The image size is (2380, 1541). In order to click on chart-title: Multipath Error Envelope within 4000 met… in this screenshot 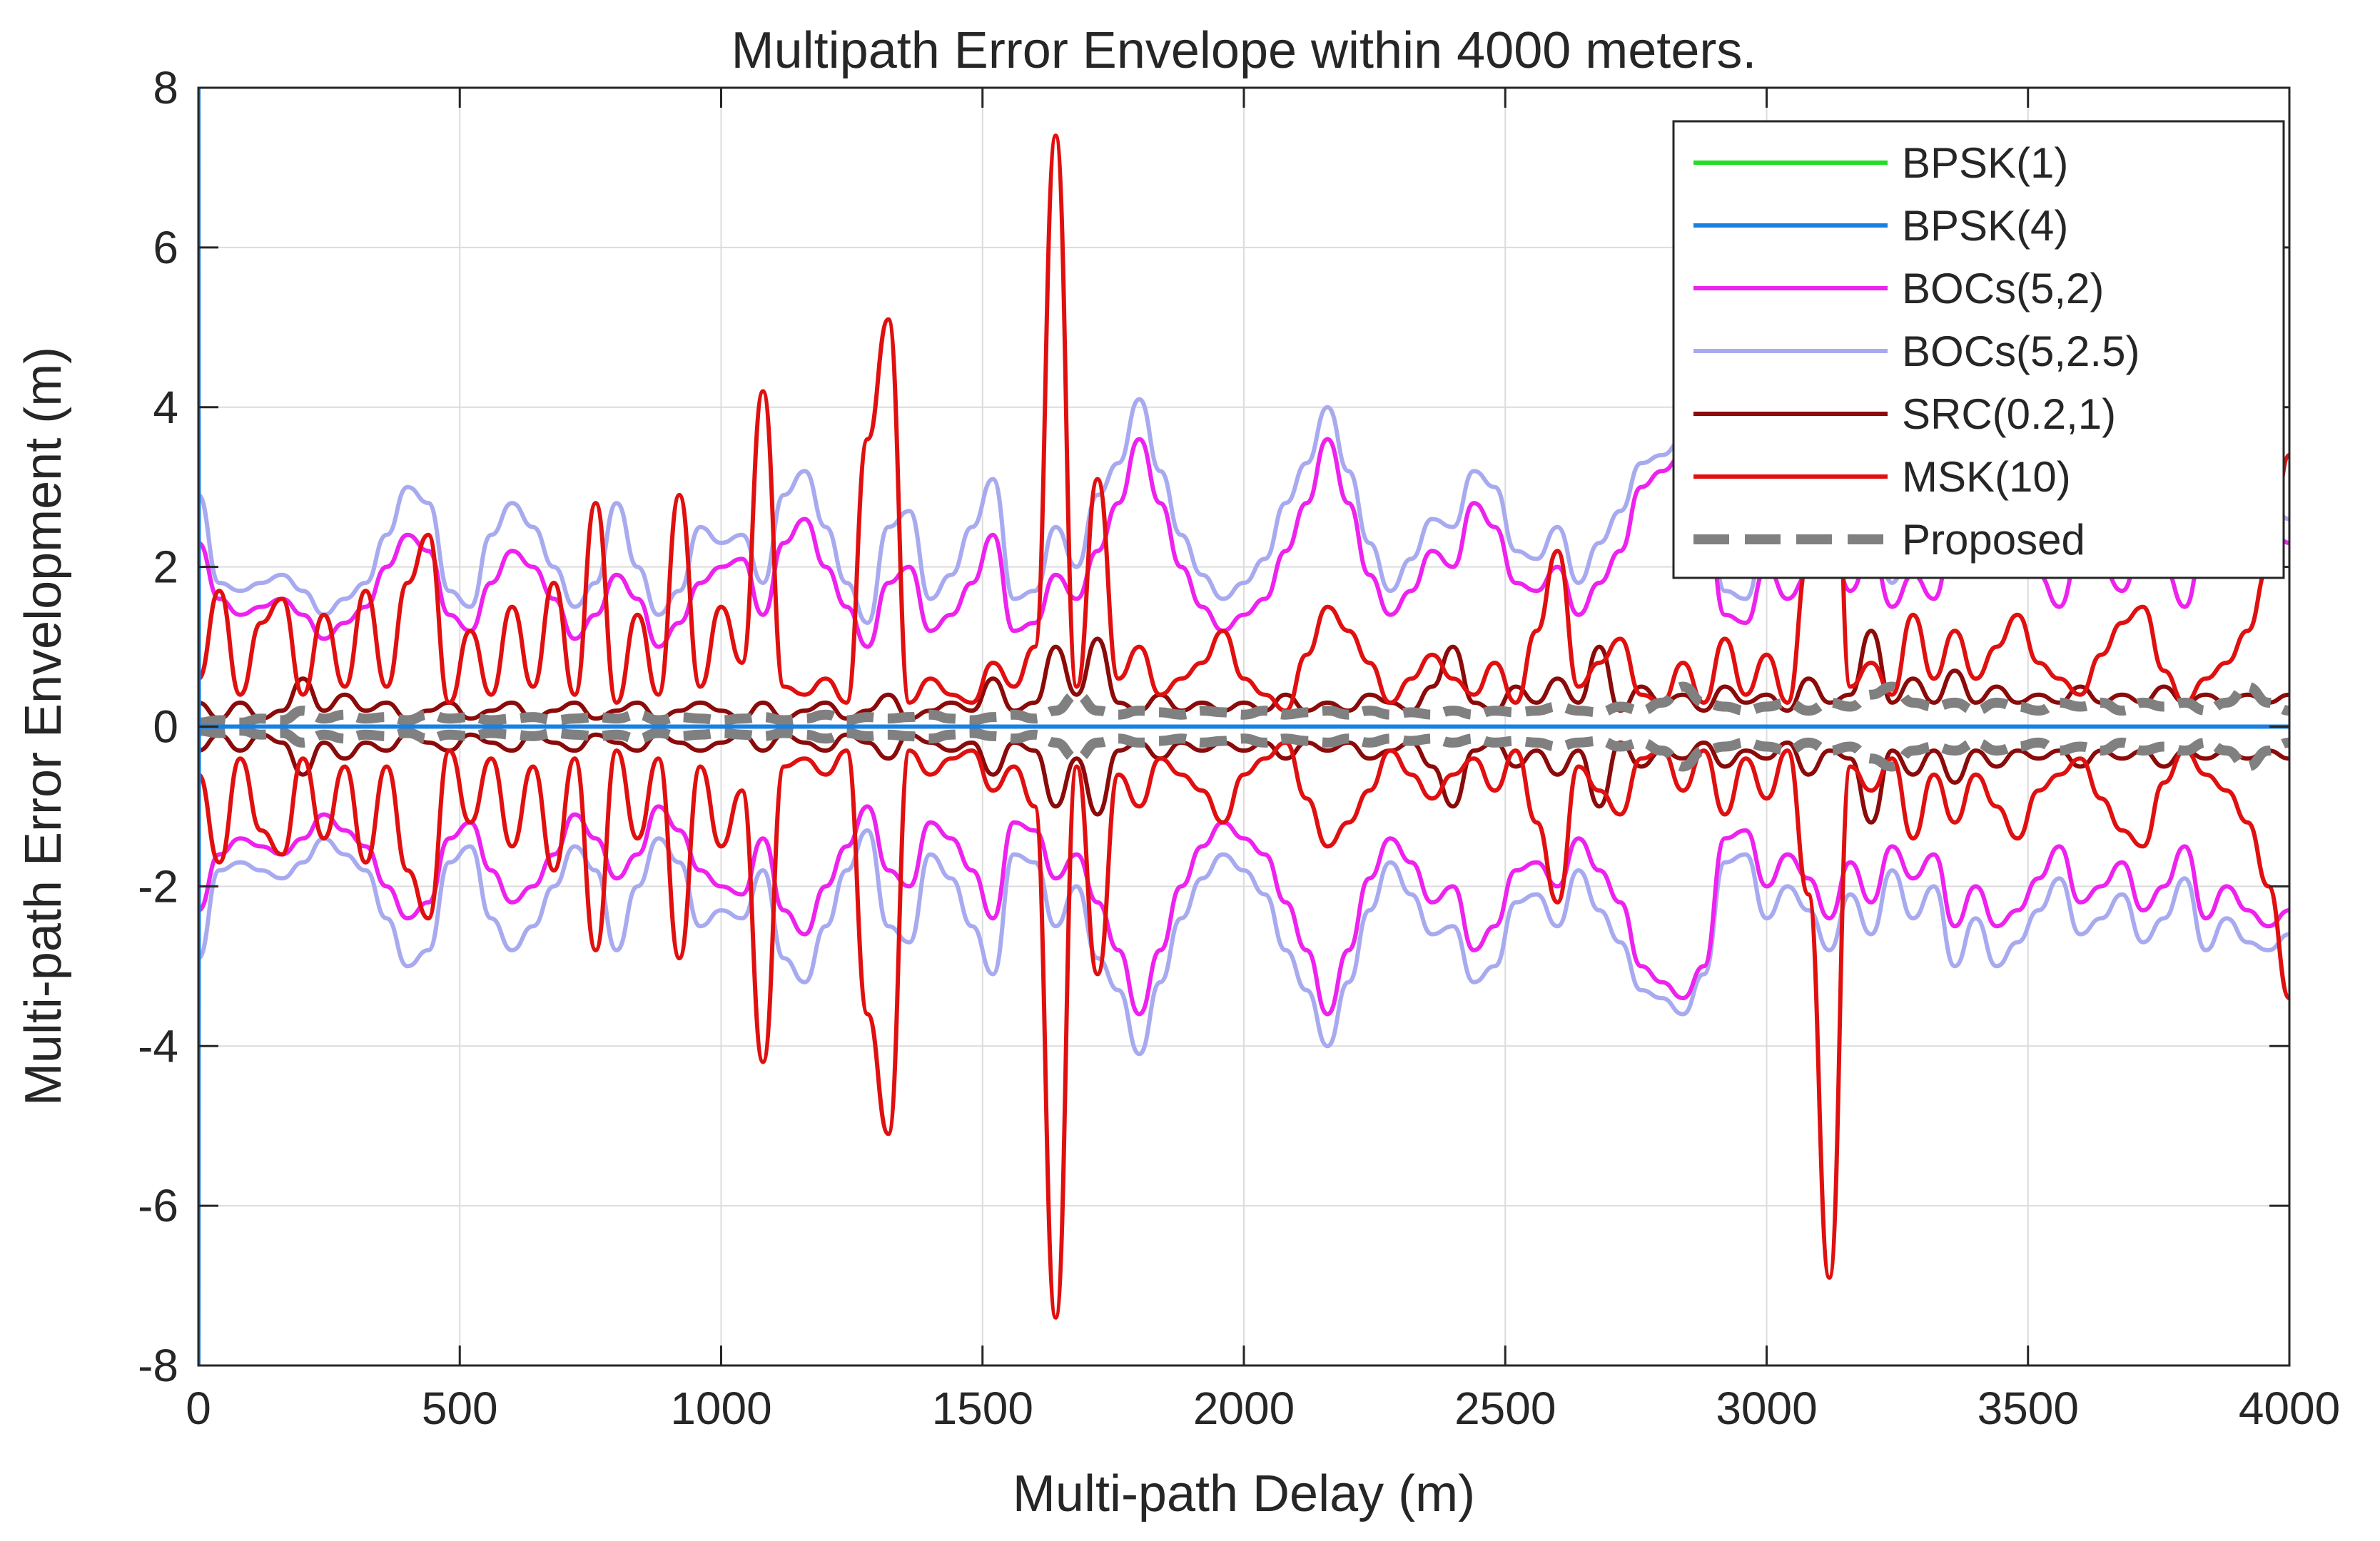, I will do `click(1244, 50)`.